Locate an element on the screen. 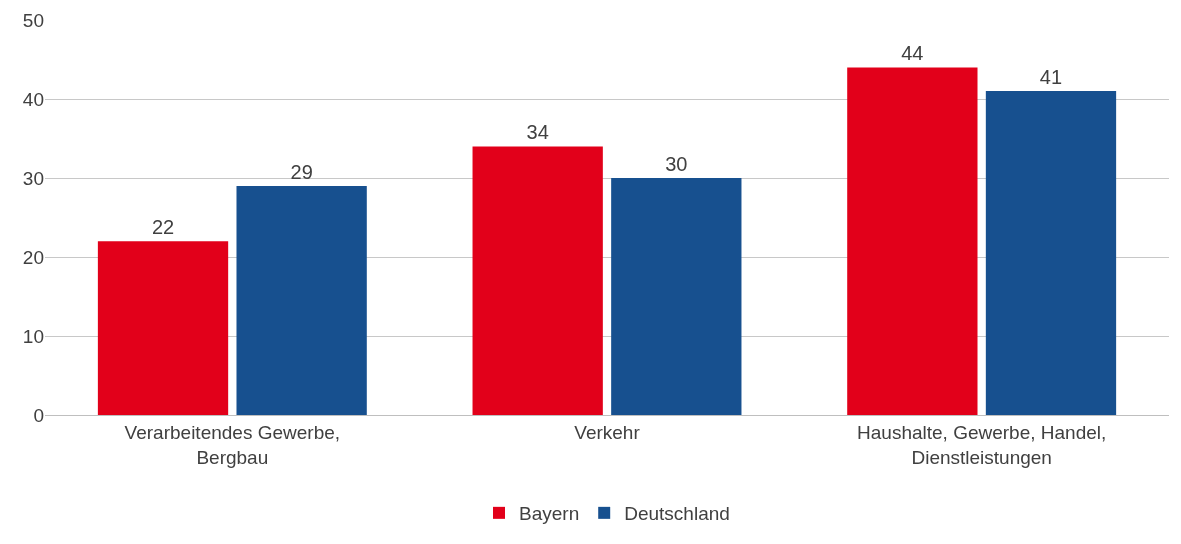  data-label: 34 is located at coordinates (537, 132).